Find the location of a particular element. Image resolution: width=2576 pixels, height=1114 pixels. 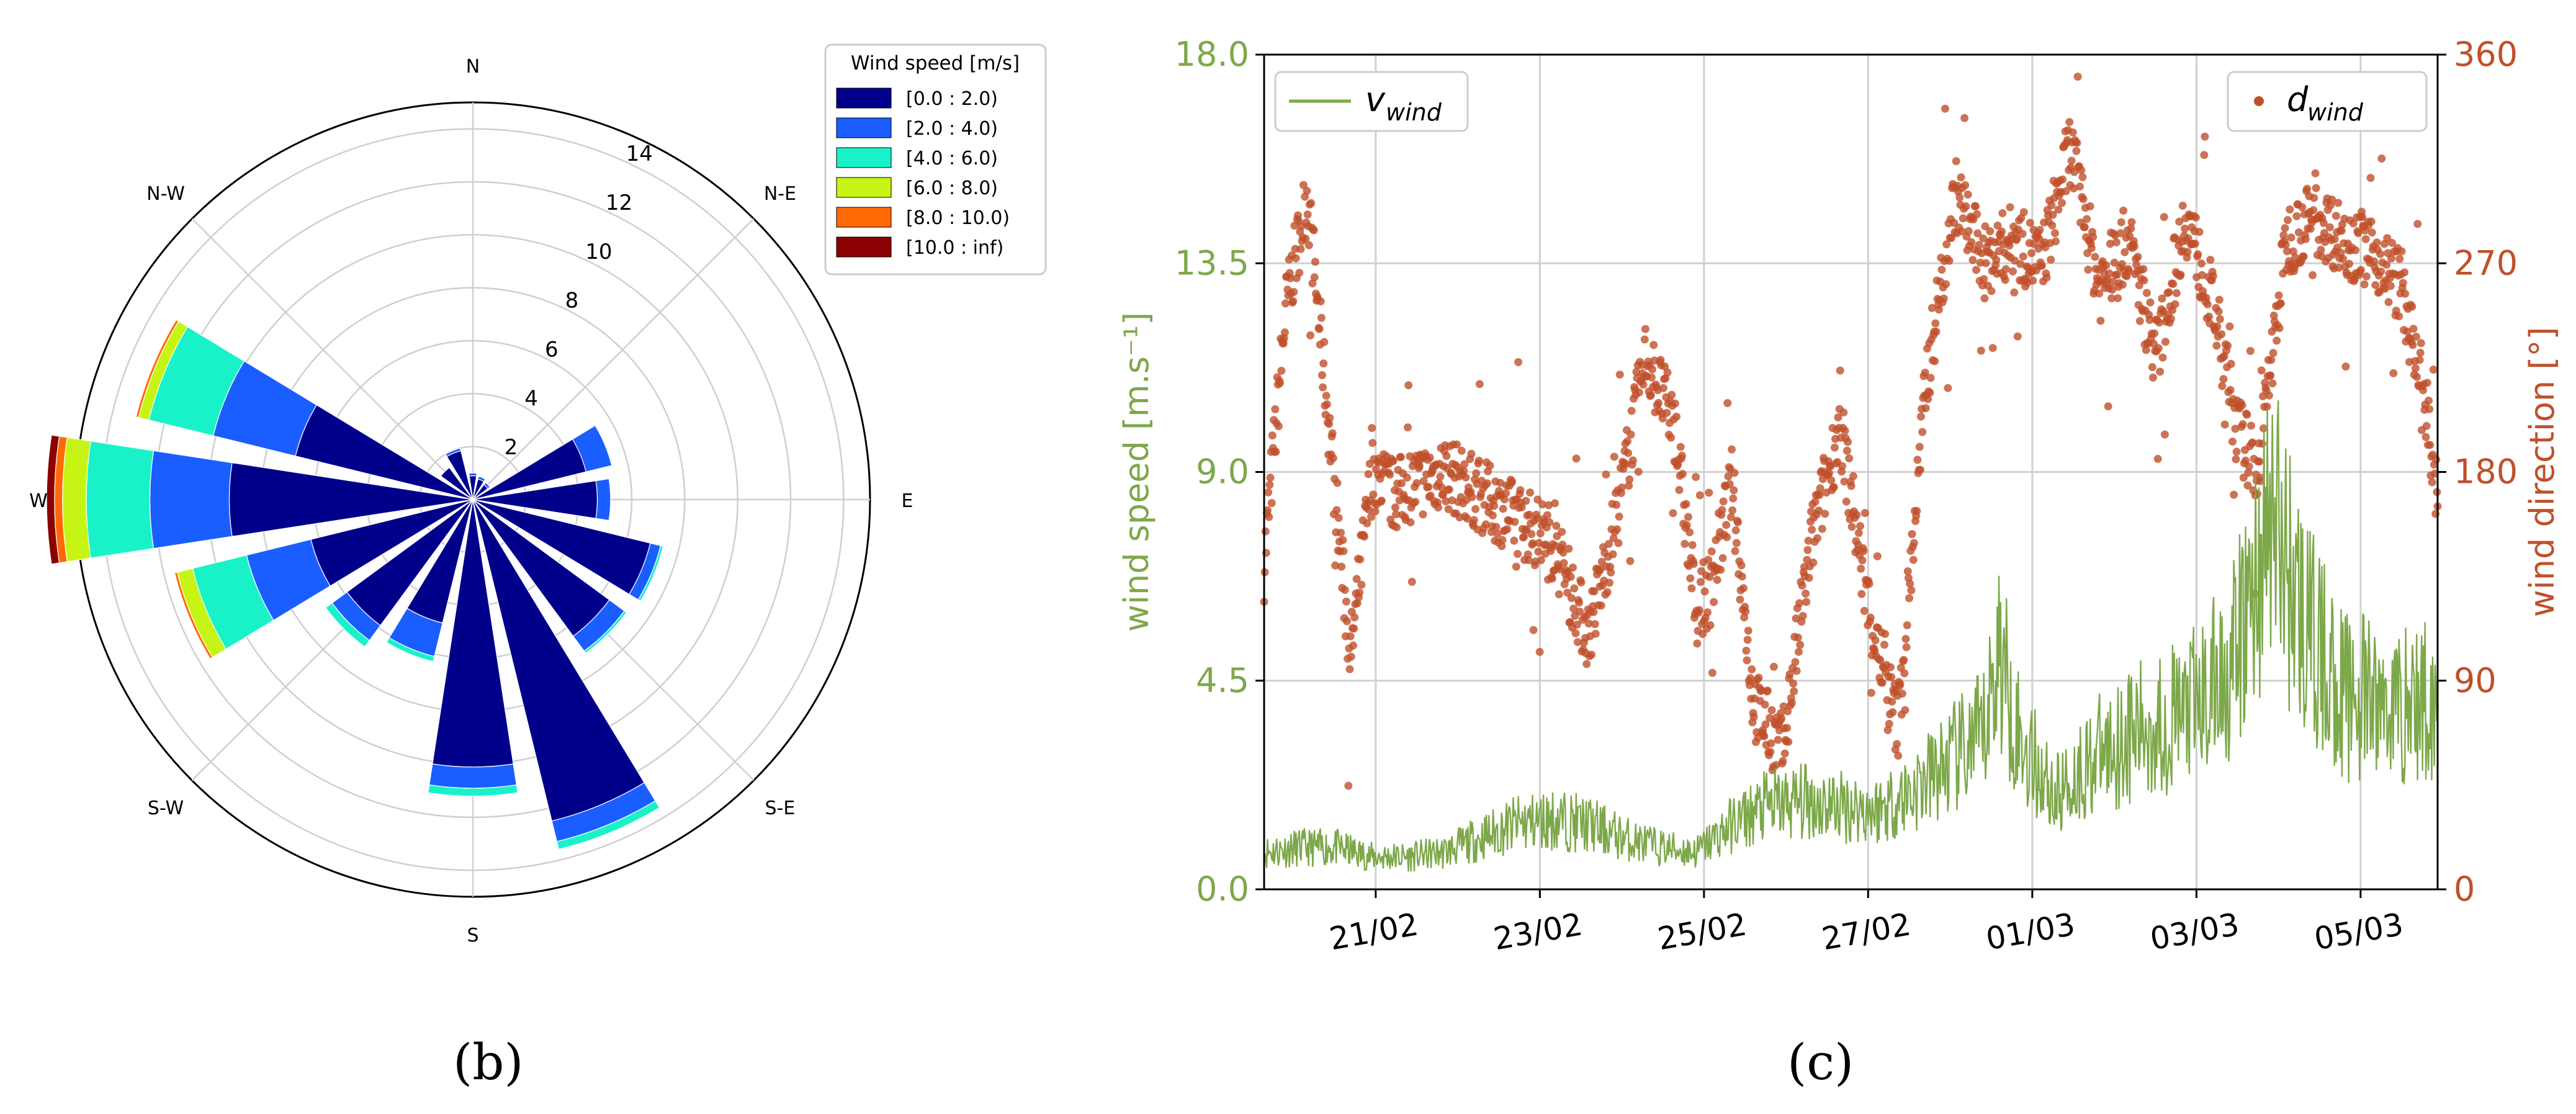

ts-x-tick-label: 05/03 is located at coordinates (2359, 932).